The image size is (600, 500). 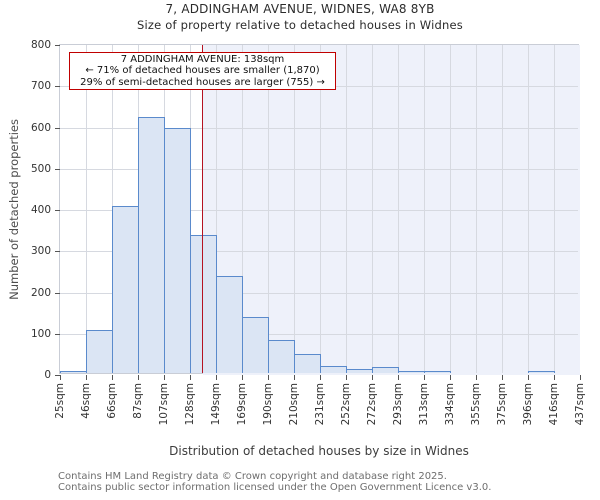 I want to click on x-tick-label: 231sqm, so click(x=320, y=404).